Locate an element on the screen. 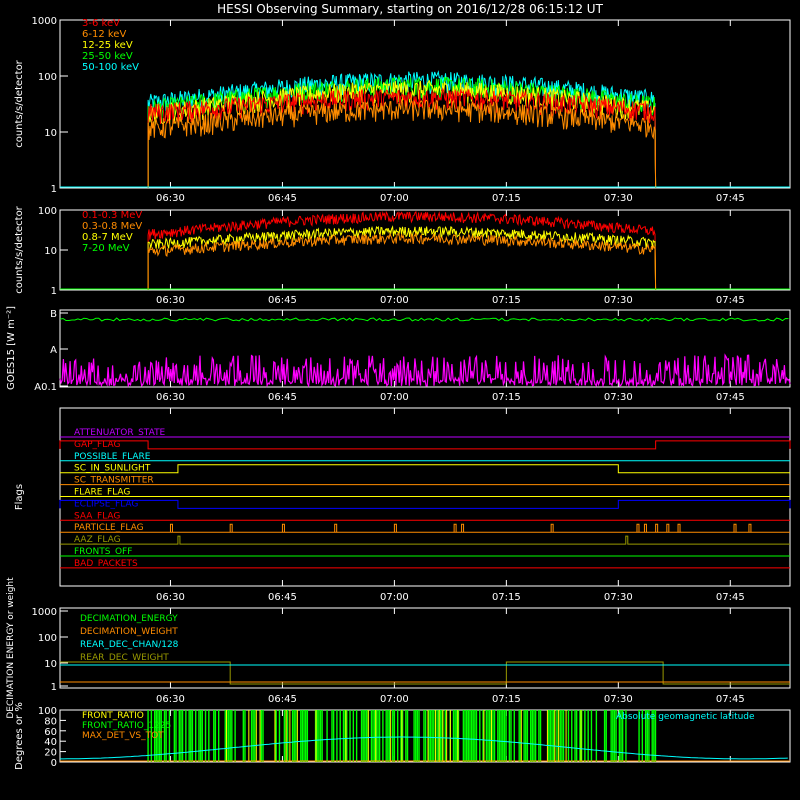 The image size is (800, 800). legend-geomagnetic-latitude: Absolute geomagnetic latitude is located at coordinates (685, 717).